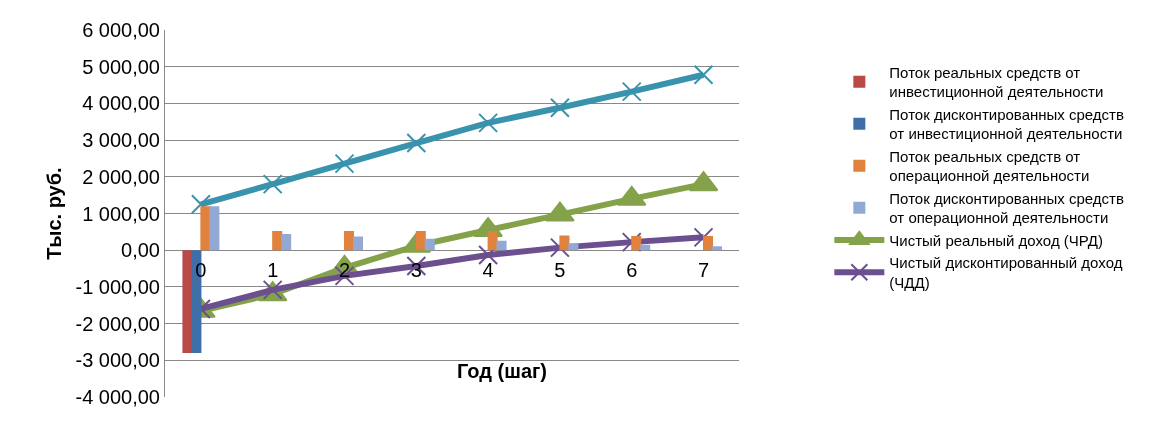 The image size is (1174, 437). What do you see at coordinates (703, 270) in the screenshot?
I see `x-tick-label: 7` at bounding box center [703, 270].